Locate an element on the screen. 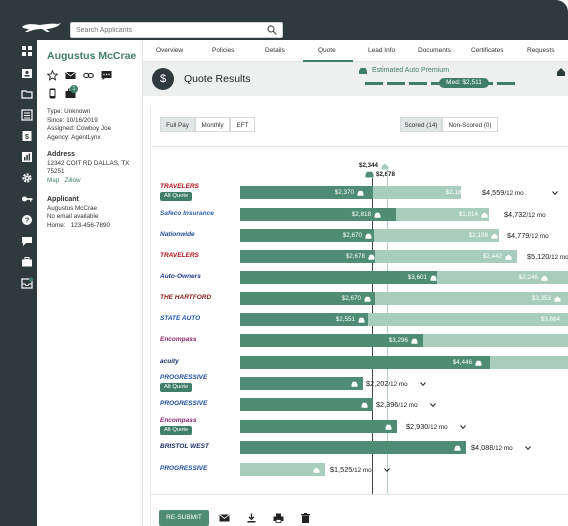 Image resolution: width=568 pixels, height=526 pixels. customer-name: Augustus McCrae is located at coordinates (92, 56).